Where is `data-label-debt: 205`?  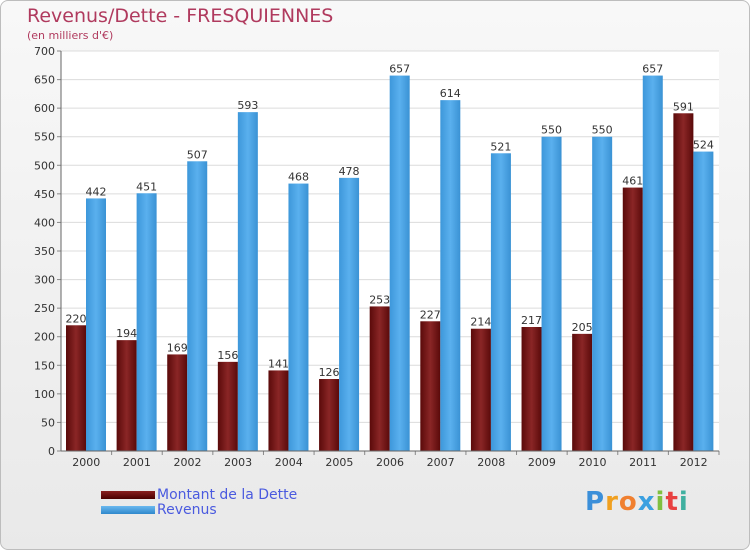
data-label-debt: 205 is located at coordinates (582, 327).